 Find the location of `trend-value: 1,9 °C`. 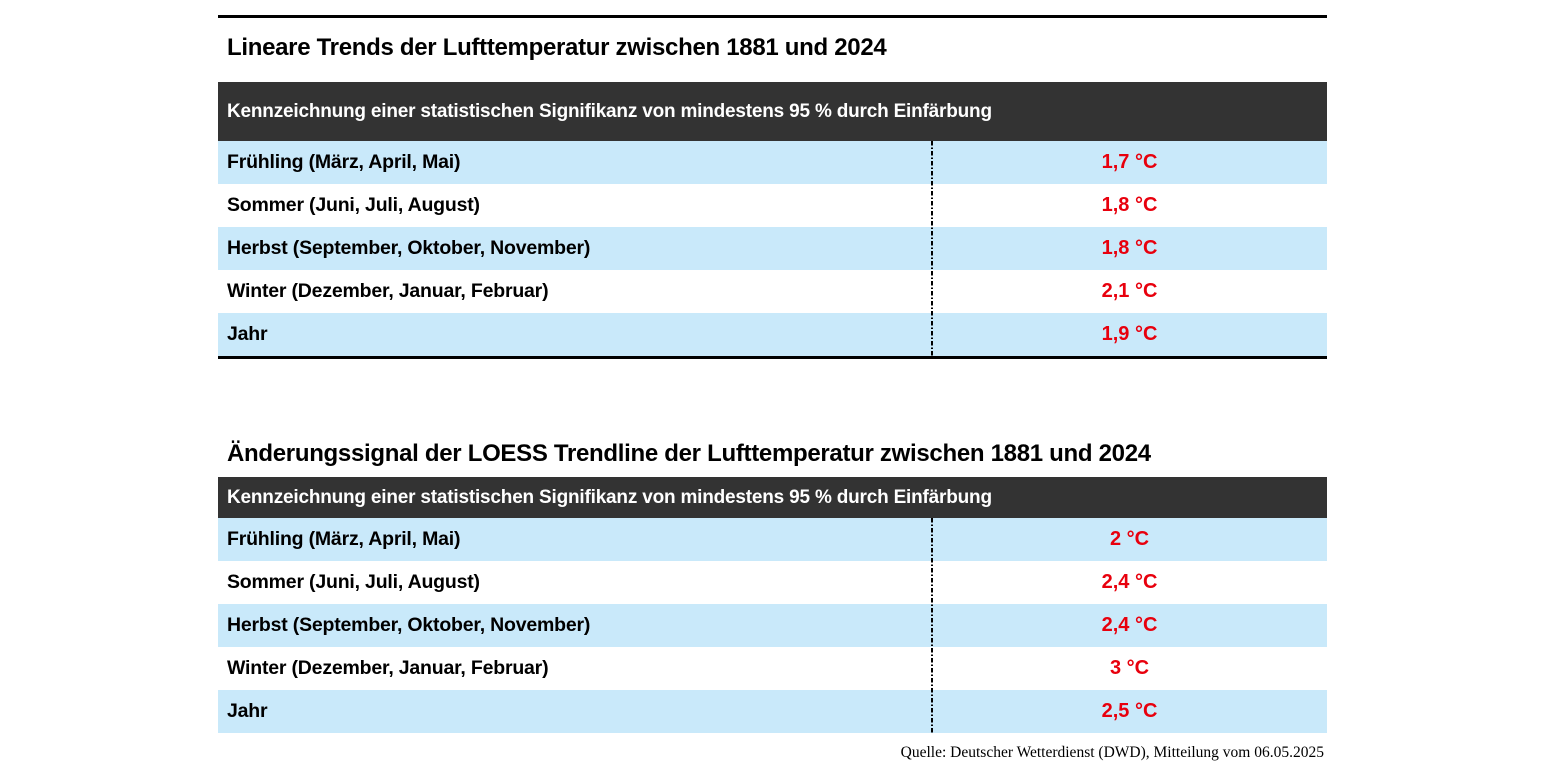

trend-value: 1,9 °C is located at coordinates (1129, 334).